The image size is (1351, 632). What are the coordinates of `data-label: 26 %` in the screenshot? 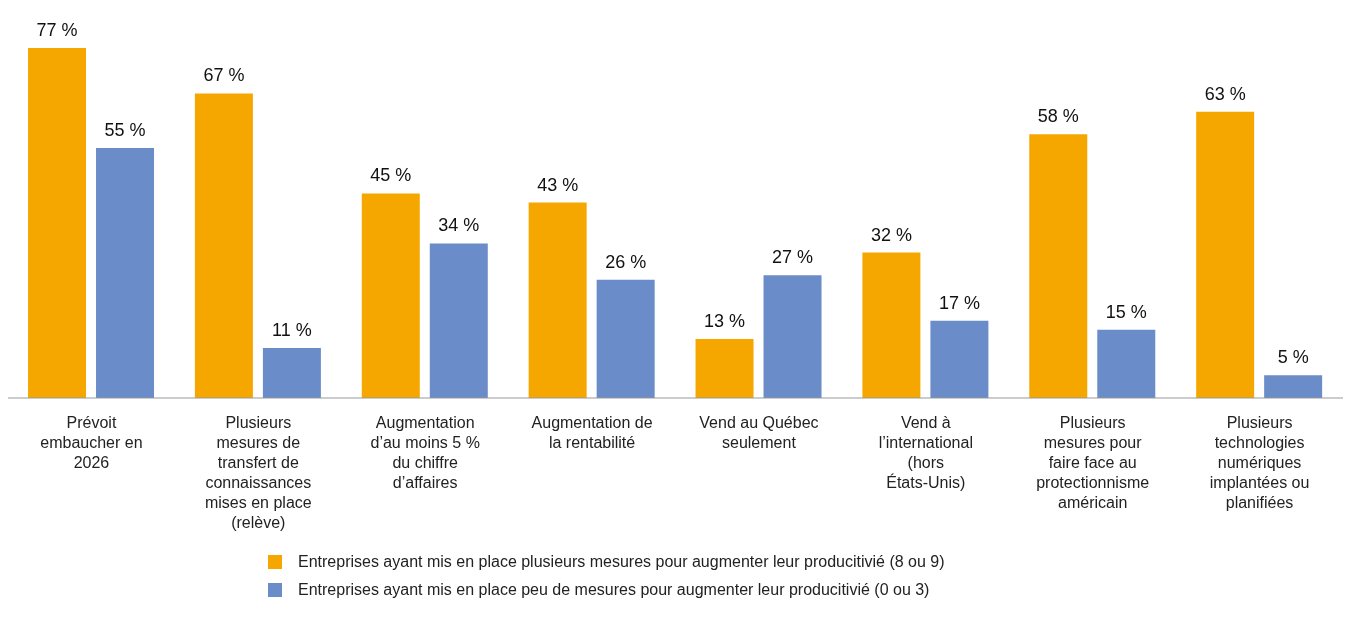 It's located at (626, 261).